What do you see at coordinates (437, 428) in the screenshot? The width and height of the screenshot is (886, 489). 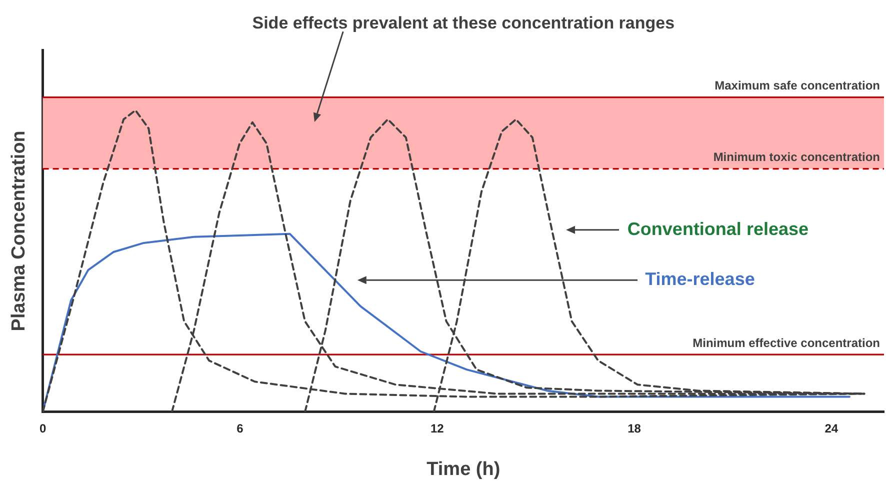 I see `x-tick-label: 12` at bounding box center [437, 428].